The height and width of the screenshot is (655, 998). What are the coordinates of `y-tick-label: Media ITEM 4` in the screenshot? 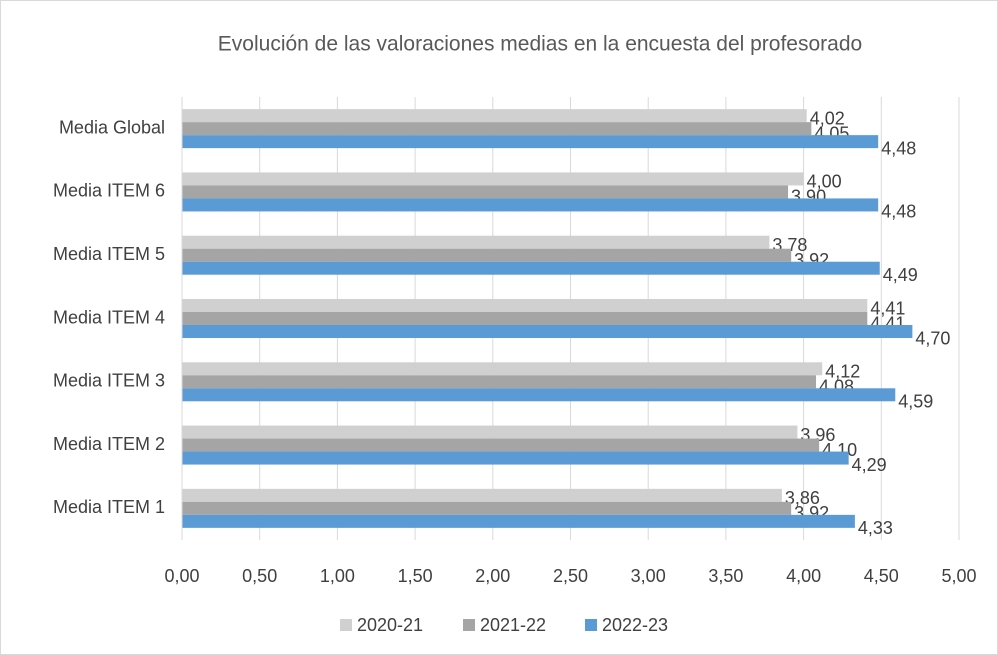 It's located at (109, 317).